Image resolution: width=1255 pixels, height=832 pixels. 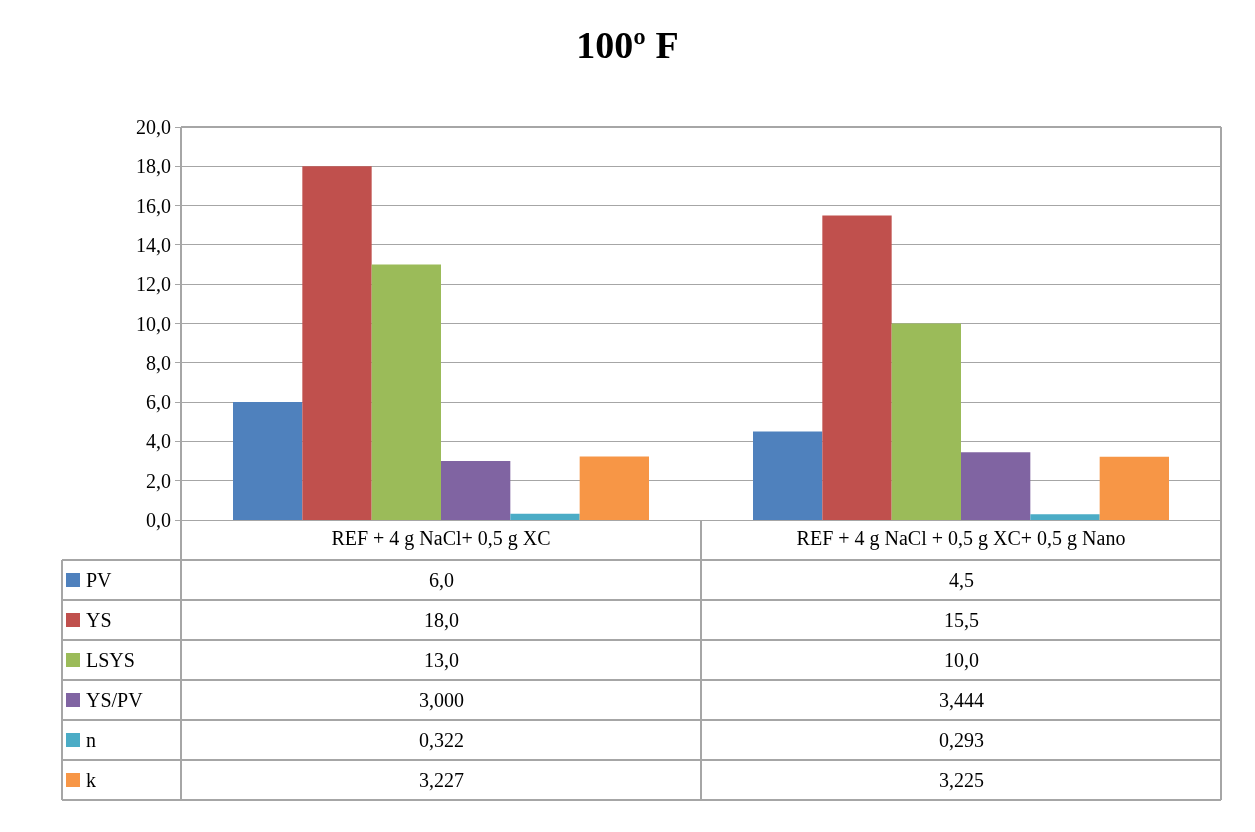 What do you see at coordinates (158, 480) in the screenshot?
I see `y-tick-label: 2,0` at bounding box center [158, 480].